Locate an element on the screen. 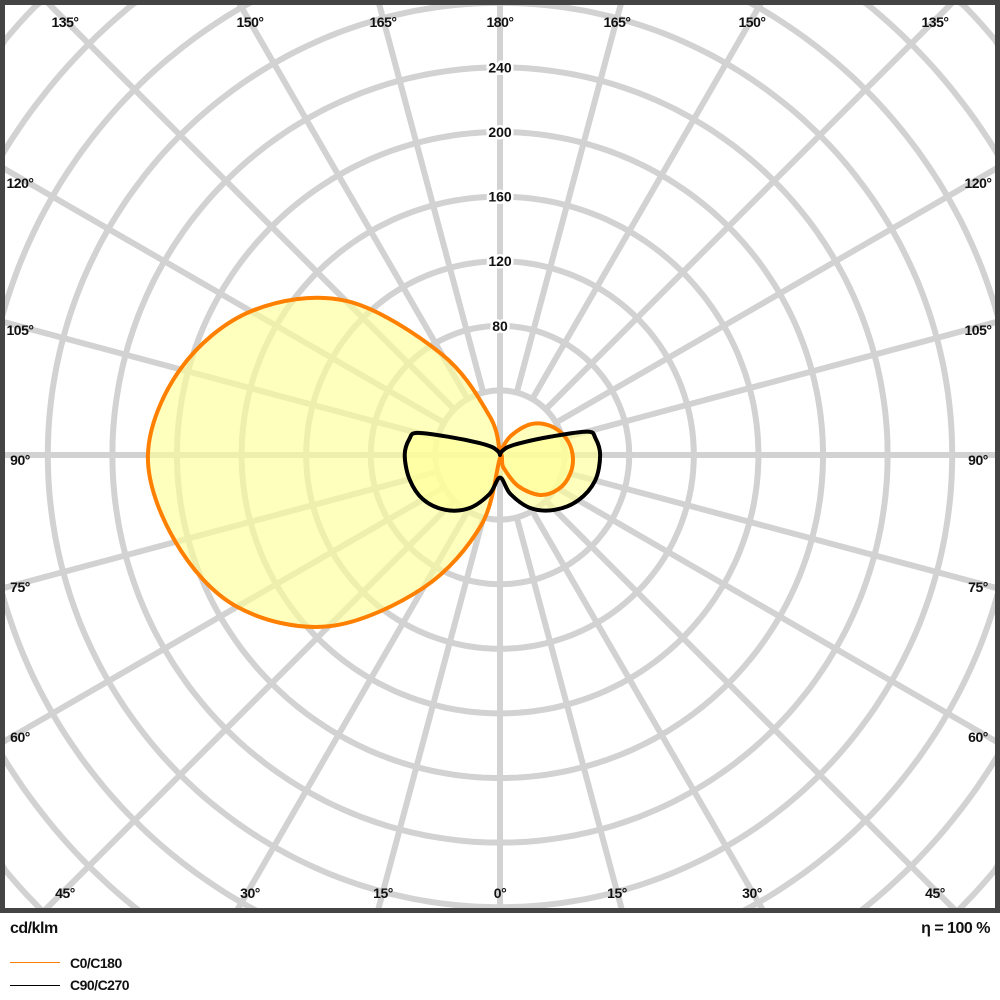  series-line-c0-c180 is located at coordinates (360, 462).